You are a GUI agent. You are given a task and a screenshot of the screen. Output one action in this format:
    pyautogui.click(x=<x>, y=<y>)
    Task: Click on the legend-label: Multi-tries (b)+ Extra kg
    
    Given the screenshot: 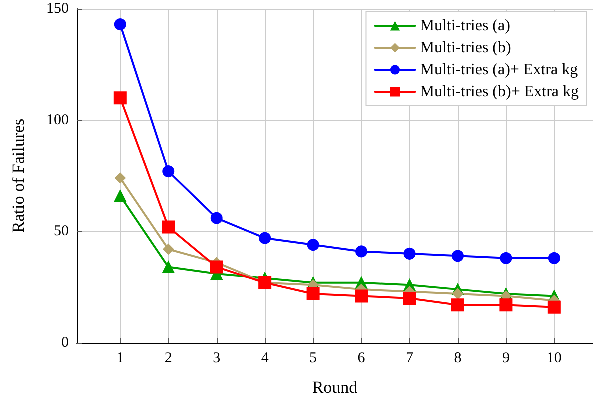 What is the action you would take?
    pyautogui.click(x=499, y=92)
    